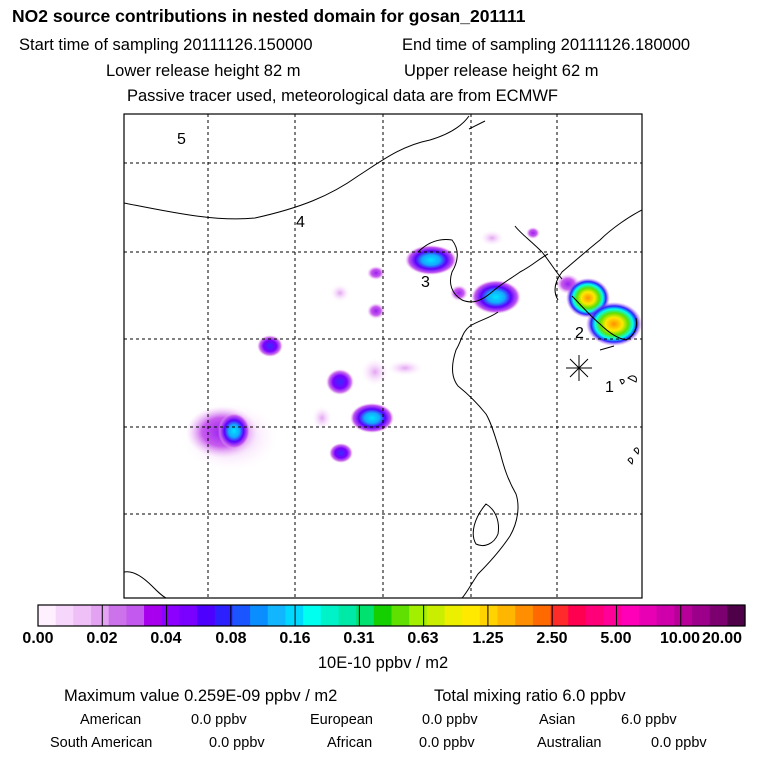 This screenshot has width=768, height=768. I want to click on region-label-2: 2, so click(579, 333).